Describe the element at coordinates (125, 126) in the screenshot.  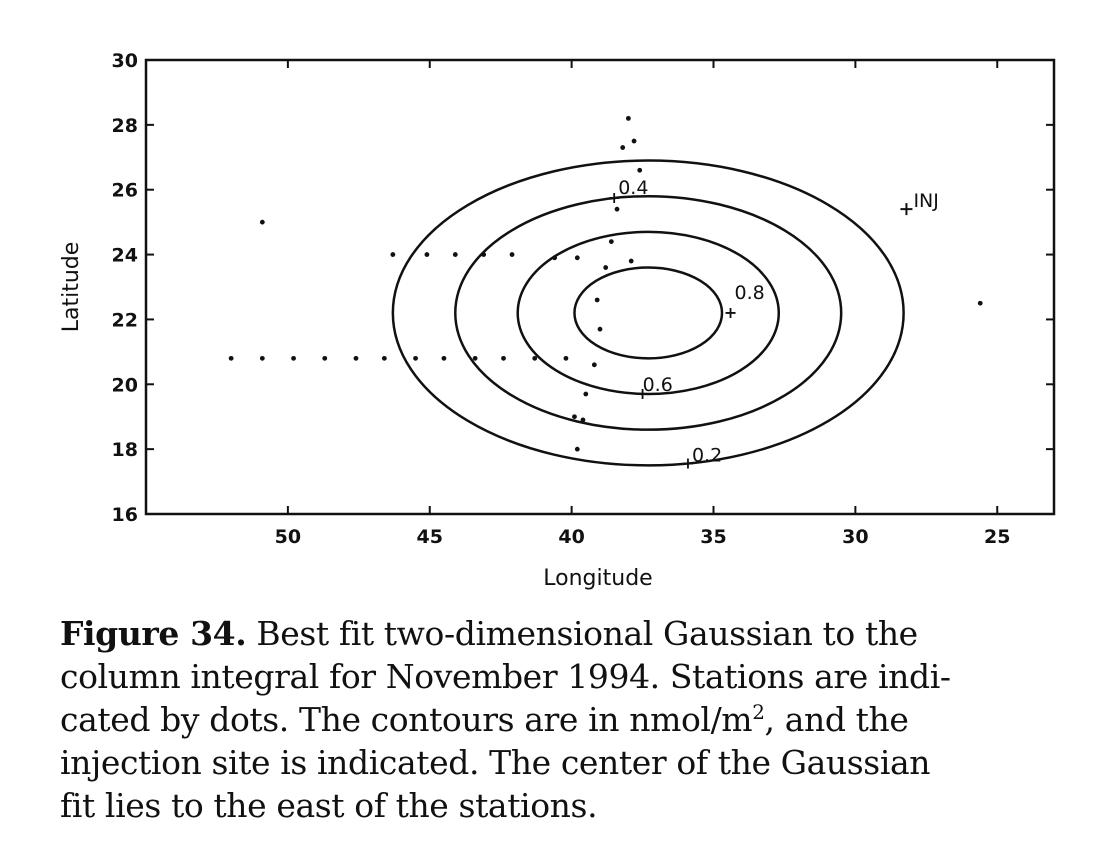
I see `y-tick-label: 28` at that location.